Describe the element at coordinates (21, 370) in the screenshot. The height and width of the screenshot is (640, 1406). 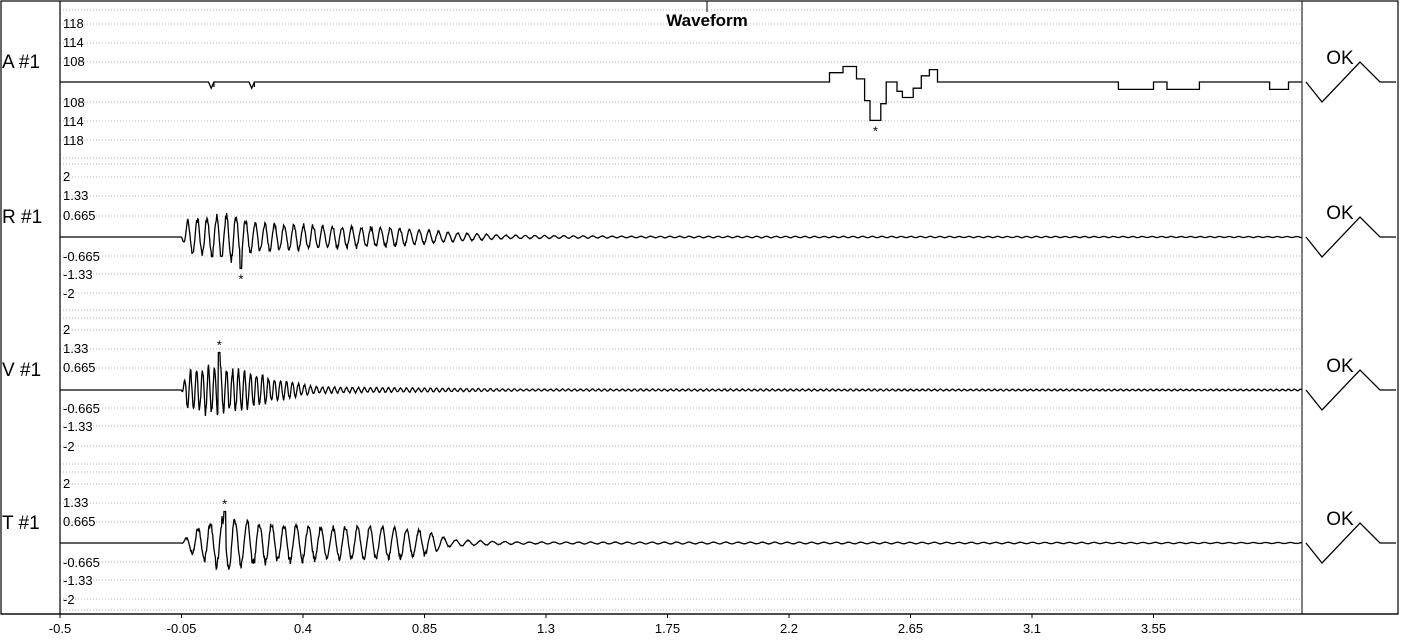
I see `channel-label: V #1` at that location.